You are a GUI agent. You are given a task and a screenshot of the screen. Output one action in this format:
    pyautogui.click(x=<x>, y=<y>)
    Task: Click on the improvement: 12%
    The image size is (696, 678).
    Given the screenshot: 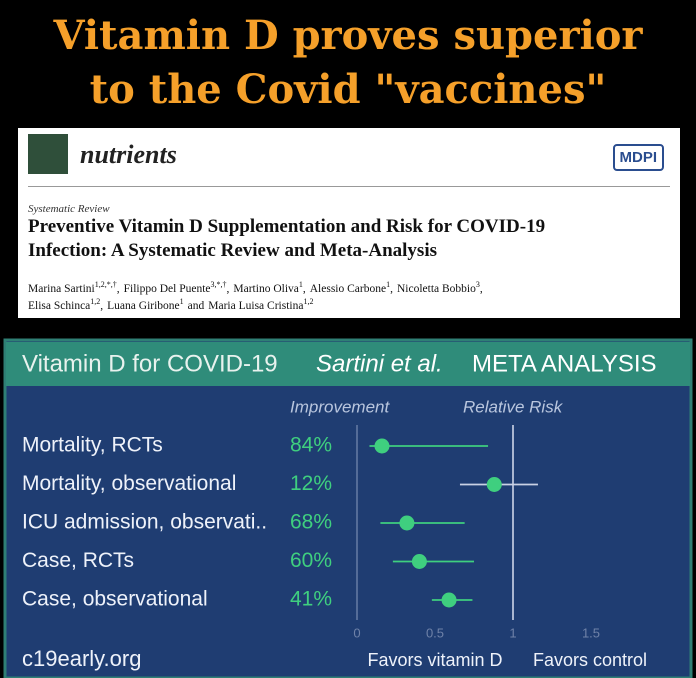 What is the action you would take?
    pyautogui.click(x=311, y=483)
    